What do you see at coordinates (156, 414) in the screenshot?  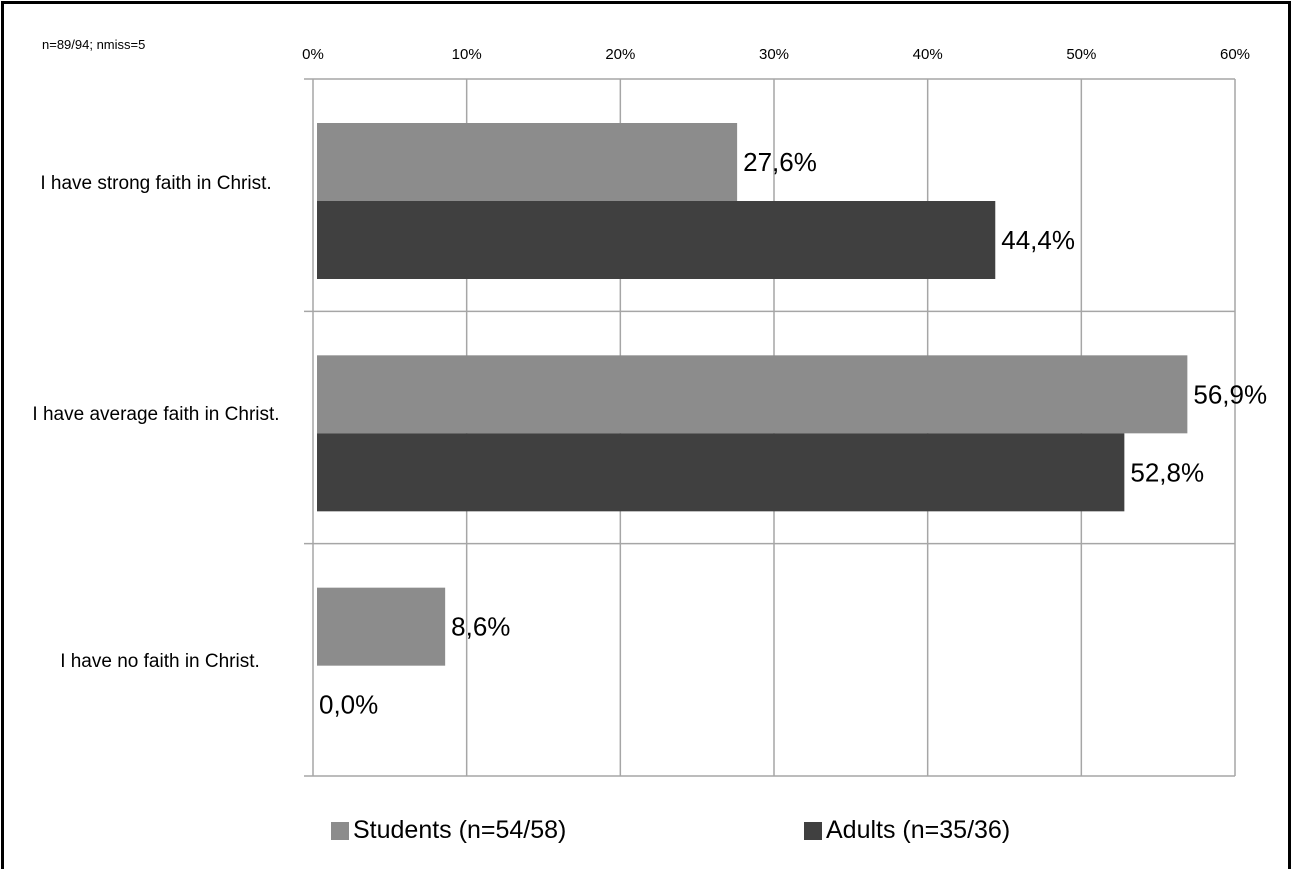 I see `category-label-average: I have average faith in Christ.` at bounding box center [156, 414].